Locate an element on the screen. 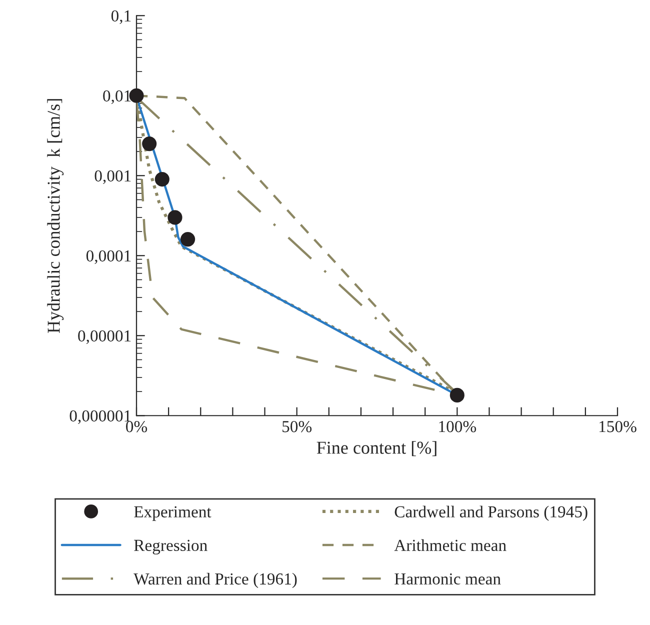  x-tick-label: 50% is located at coordinates (297, 426).